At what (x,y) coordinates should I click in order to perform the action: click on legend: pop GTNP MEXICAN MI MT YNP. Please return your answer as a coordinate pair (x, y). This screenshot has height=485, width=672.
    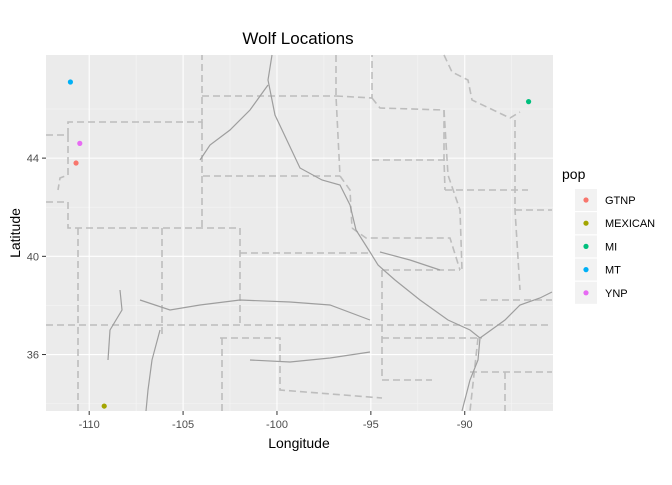
    Looking at the image, I should click on (608, 235).